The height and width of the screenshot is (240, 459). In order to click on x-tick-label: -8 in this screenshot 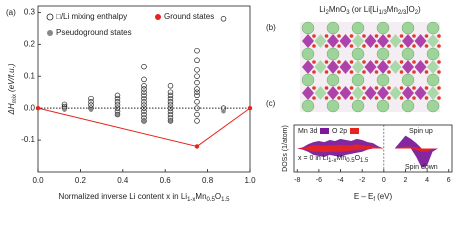, I will do `click(297, 180)`.